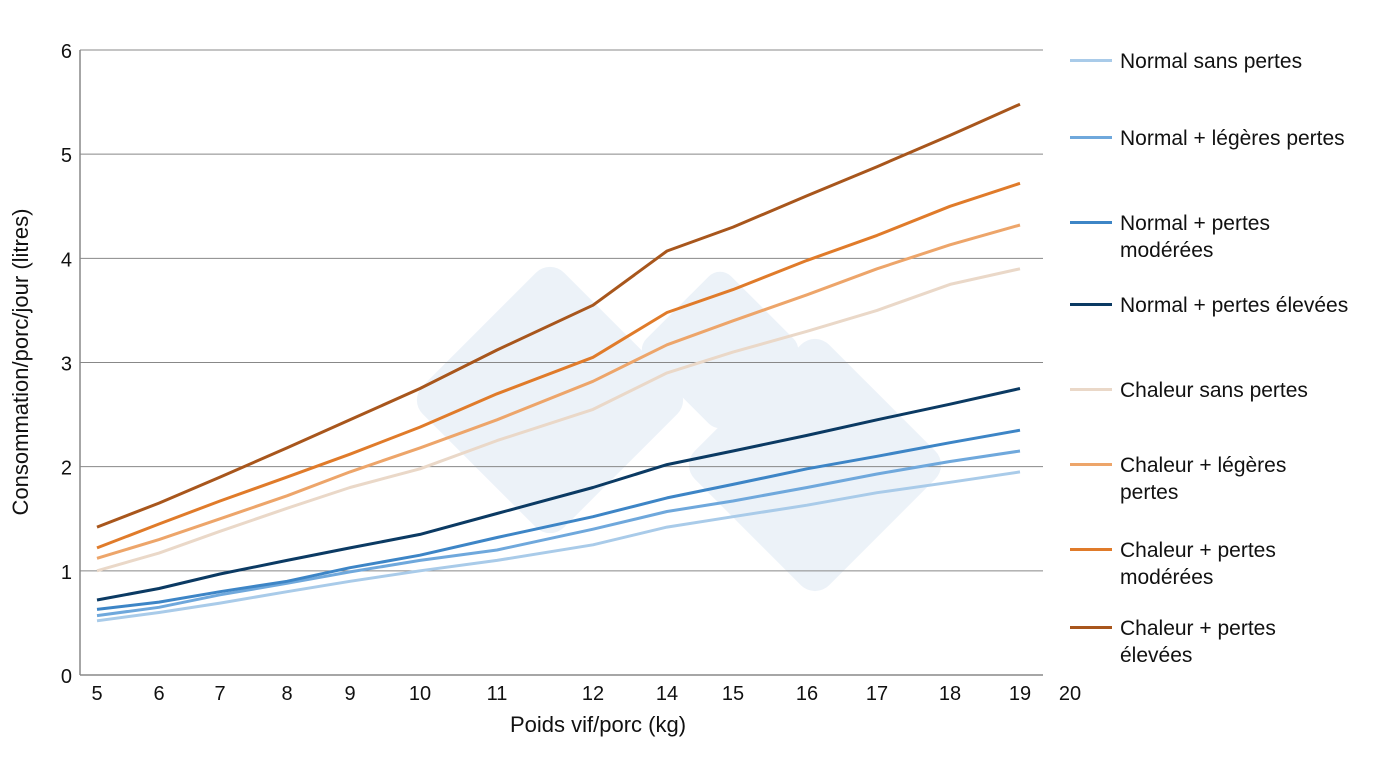 The width and height of the screenshot is (1378, 767). I want to click on legend-item: Normal + pertes élevées, so click(1210, 305).